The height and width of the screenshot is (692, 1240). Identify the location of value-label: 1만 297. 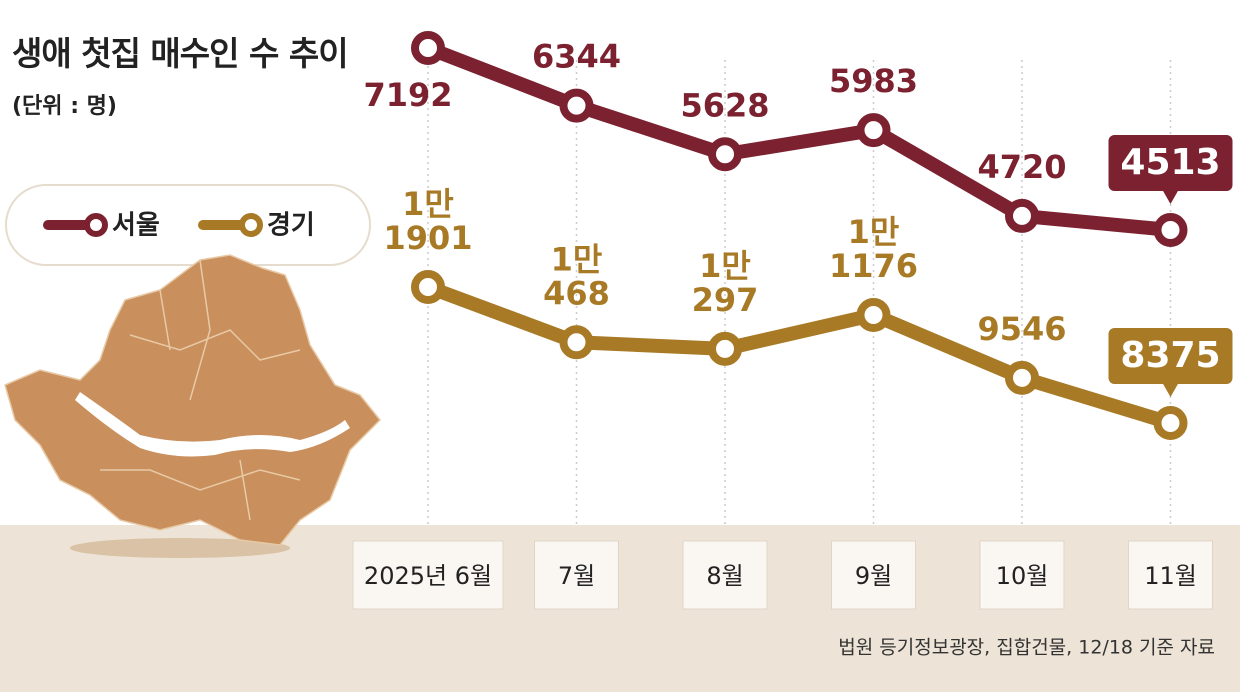
(725, 283).